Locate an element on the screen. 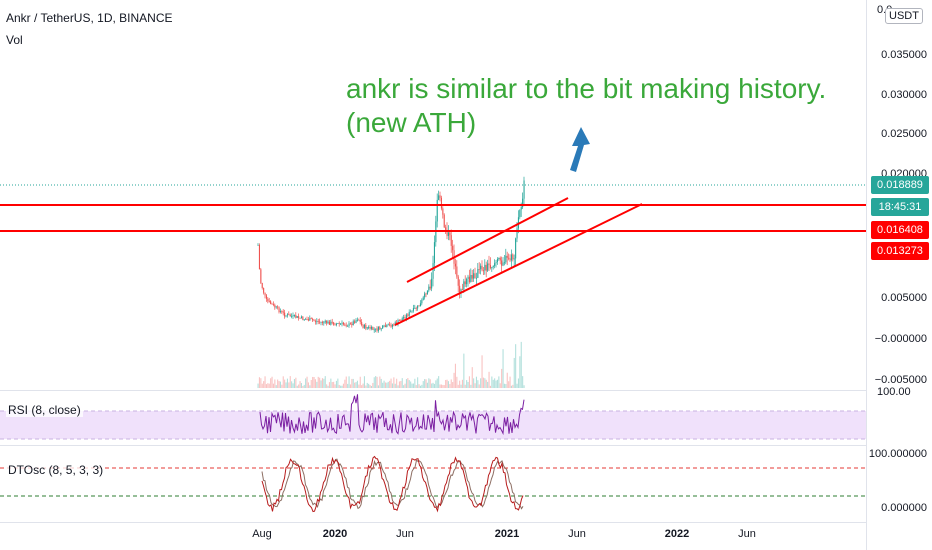 The image size is (932, 550). horizontal-line-tag: 0.016408 is located at coordinates (900, 230).